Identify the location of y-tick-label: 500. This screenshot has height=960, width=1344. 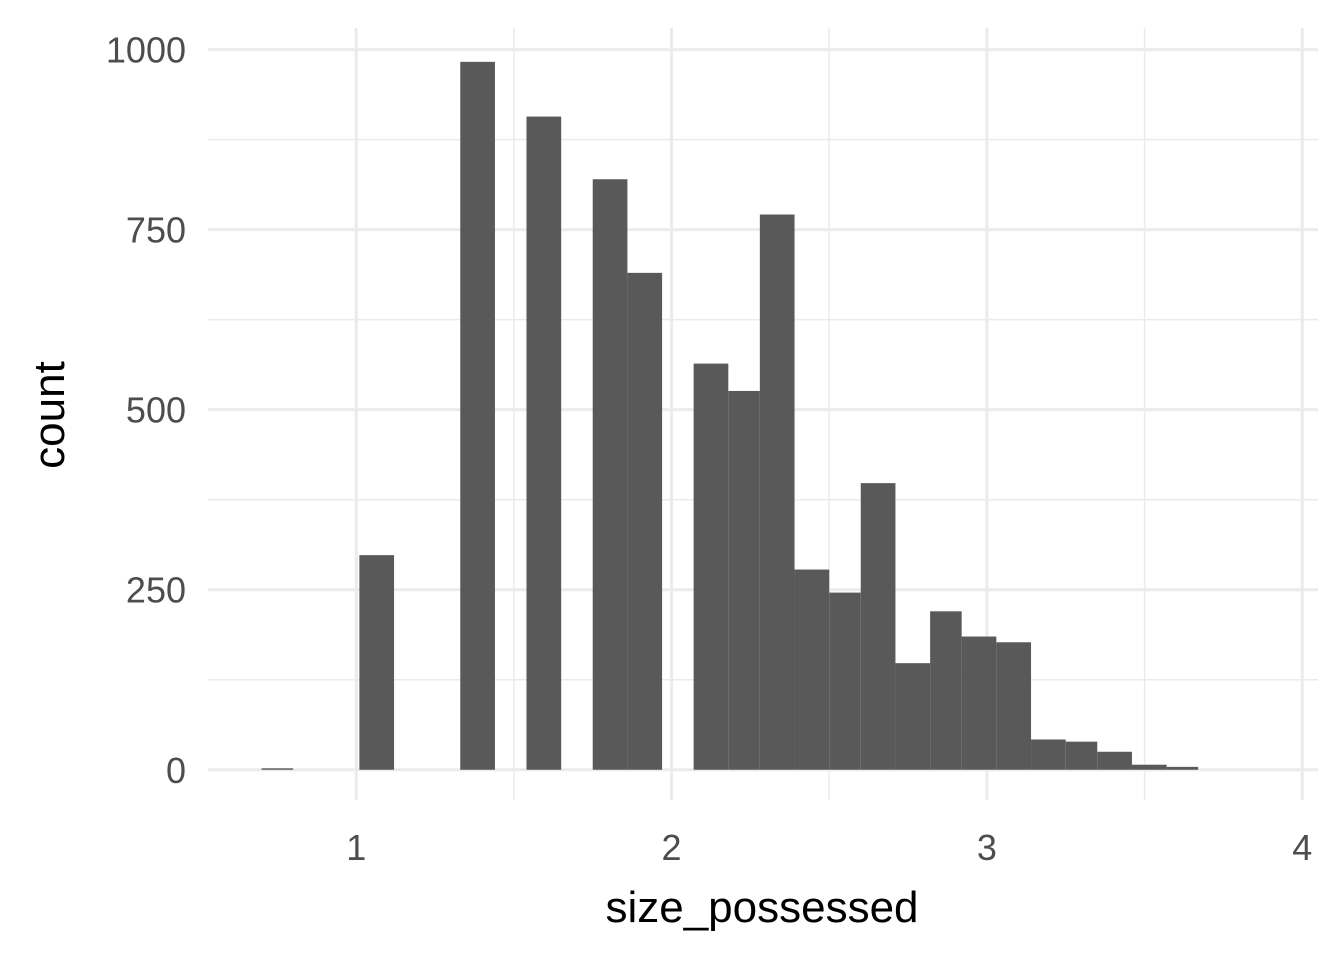
(156, 410).